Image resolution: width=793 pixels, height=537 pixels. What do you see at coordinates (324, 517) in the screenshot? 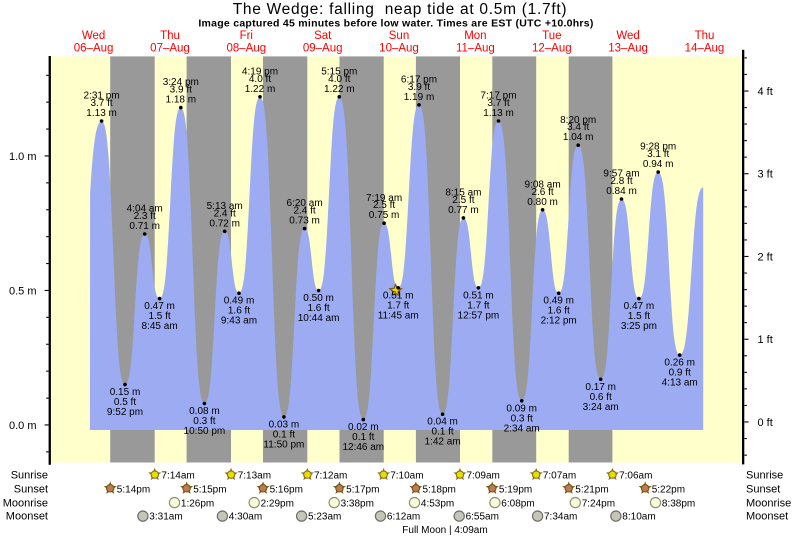
I see `svg-text: 5:23am` at bounding box center [324, 517].